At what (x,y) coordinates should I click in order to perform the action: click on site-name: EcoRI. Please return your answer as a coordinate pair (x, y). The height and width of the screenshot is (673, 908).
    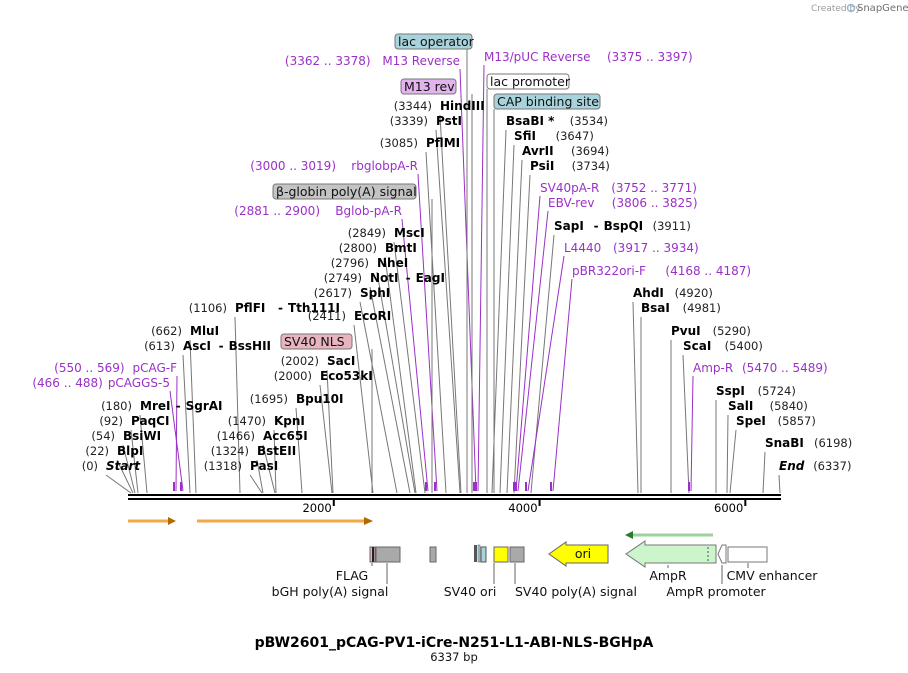
    Looking at the image, I should click on (372, 316).